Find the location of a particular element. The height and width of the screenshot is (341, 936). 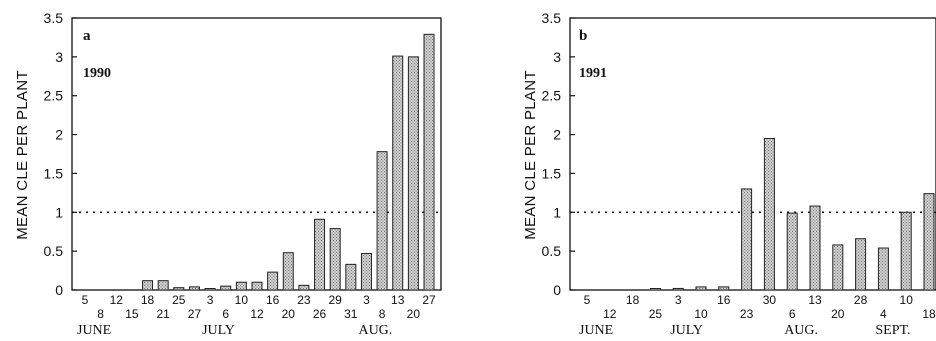

x-tick-label: 29 is located at coordinates (336, 300).